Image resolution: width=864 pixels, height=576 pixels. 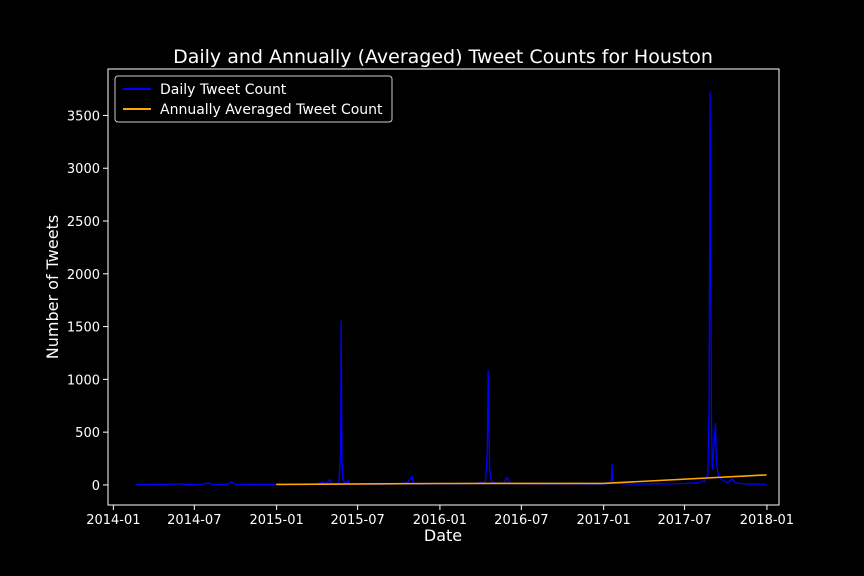 What do you see at coordinates (684, 520) in the screenshot?
I see `x-tick-label: 2017-07` at bounding box center [684, 520].